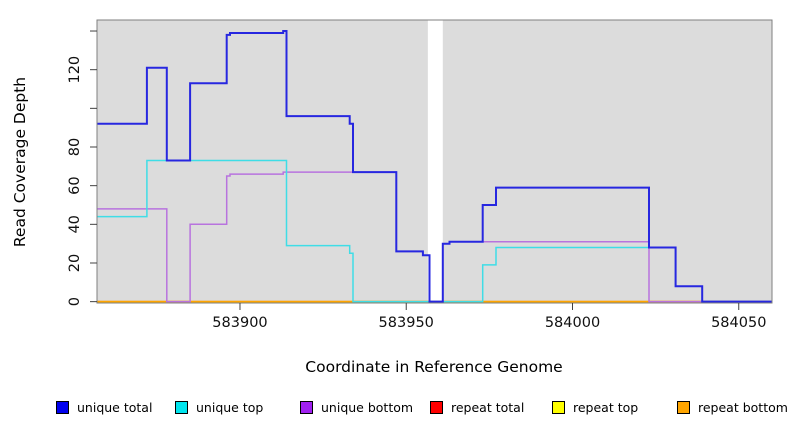 This screenshot has height=432, width=792. What do you see at coordinates (75, 147) in the screenshot?
I see `y-tick-label: 80` at bounding box center [75, 147].